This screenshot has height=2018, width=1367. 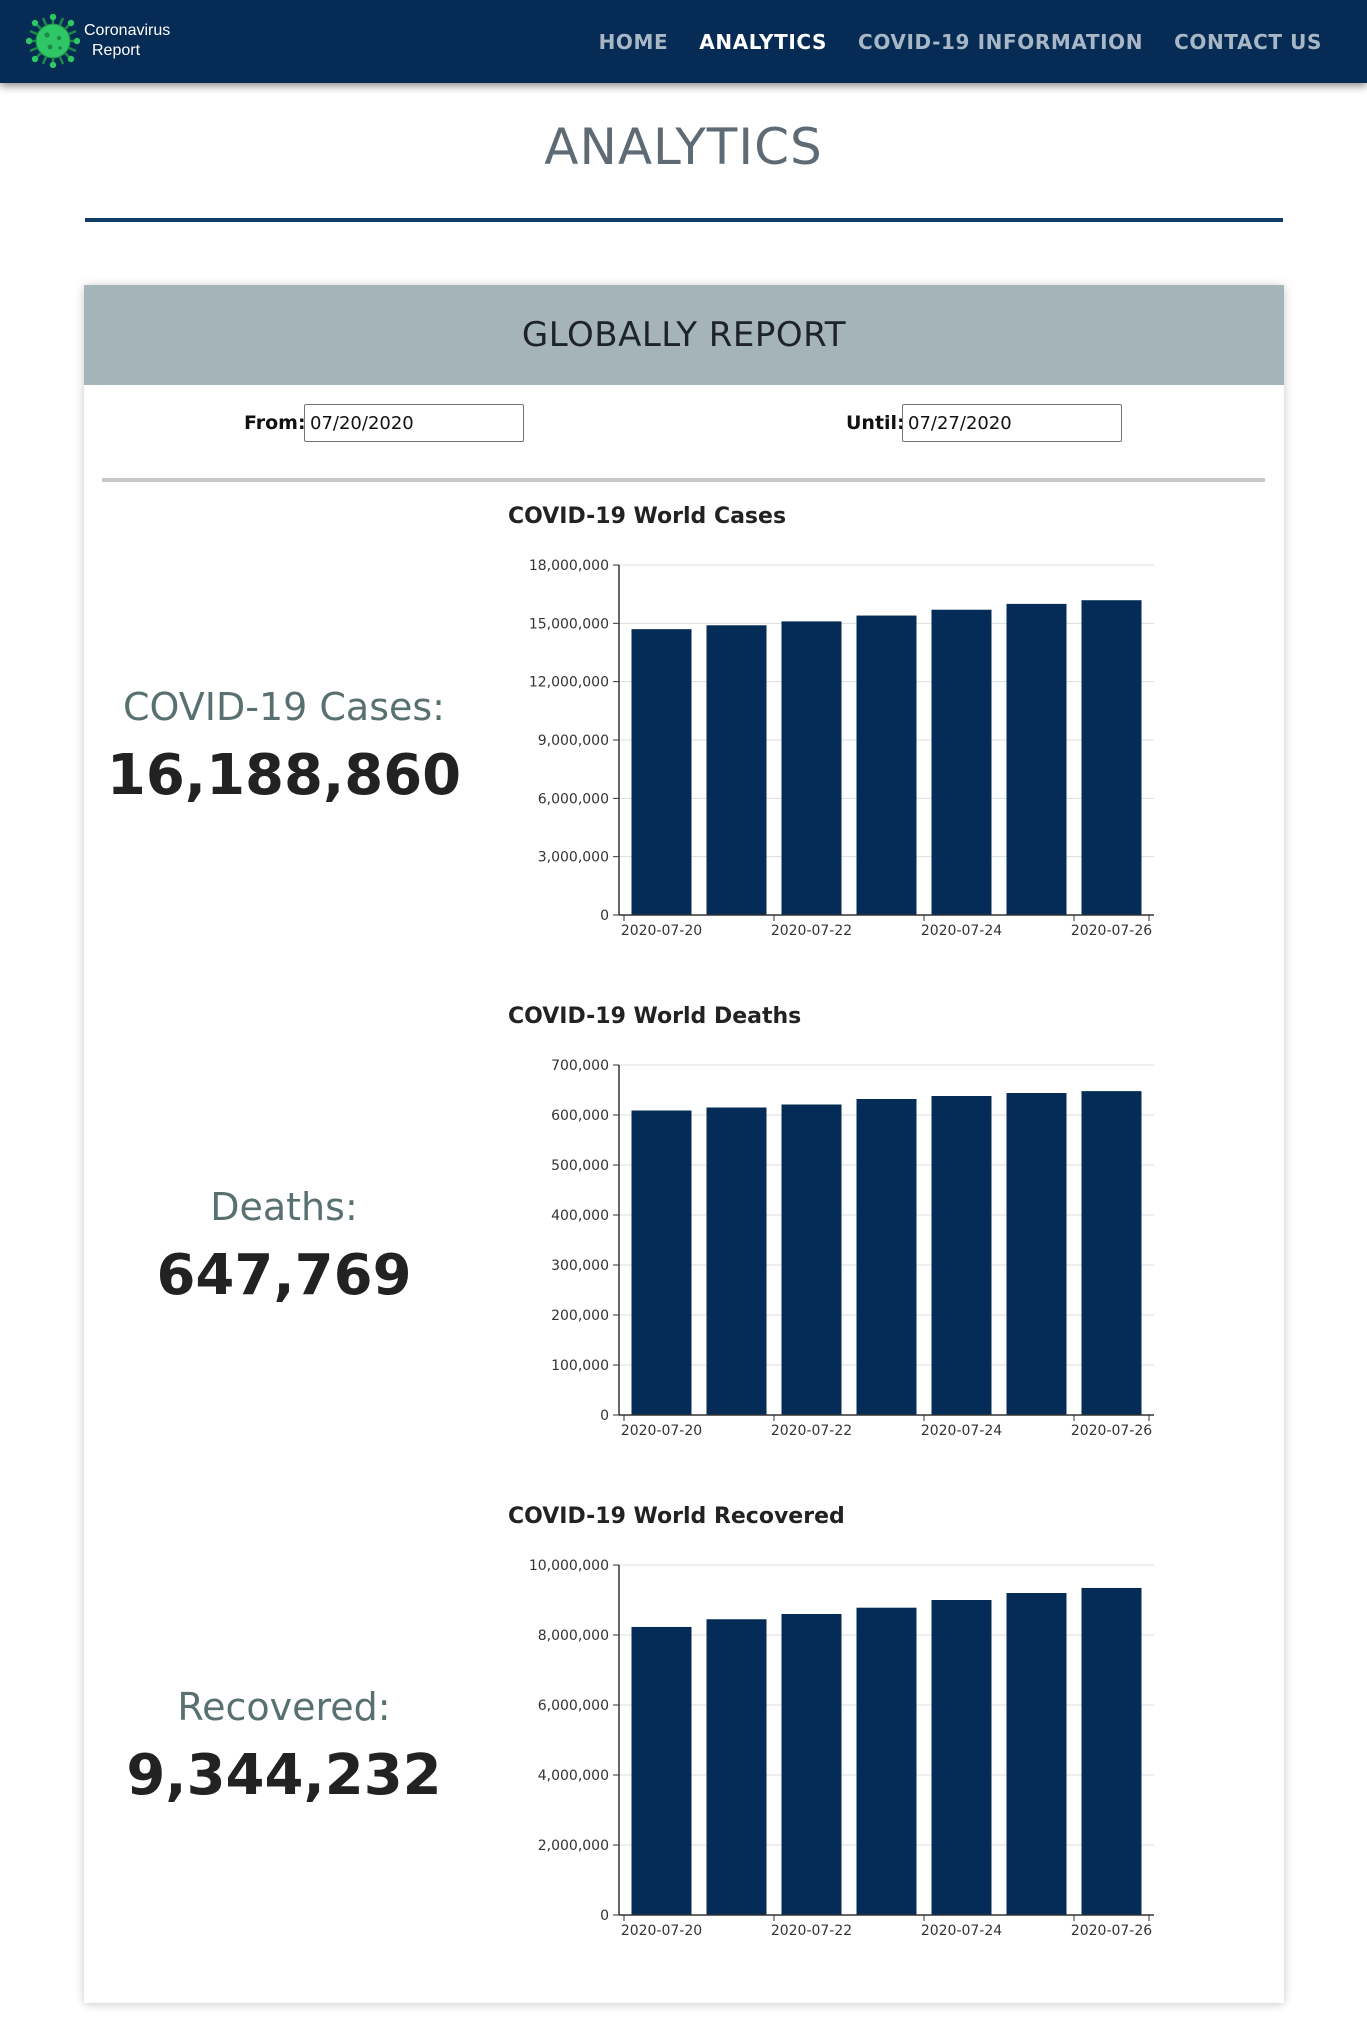 What do you see at coordinates (284, 1275) in the screenshot?
I see `deaths-value: 647,769` at bounding box center [284, 1275].